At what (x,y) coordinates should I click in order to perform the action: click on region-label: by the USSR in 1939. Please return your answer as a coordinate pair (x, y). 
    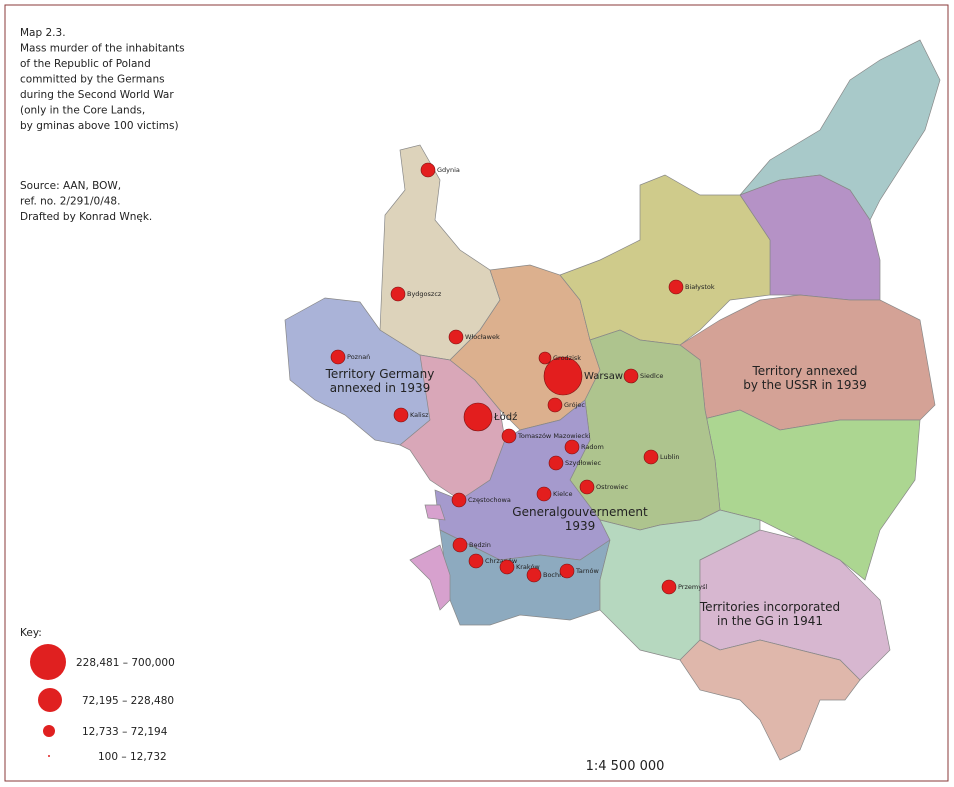
    Looking at the image, I should click on (805, 385).